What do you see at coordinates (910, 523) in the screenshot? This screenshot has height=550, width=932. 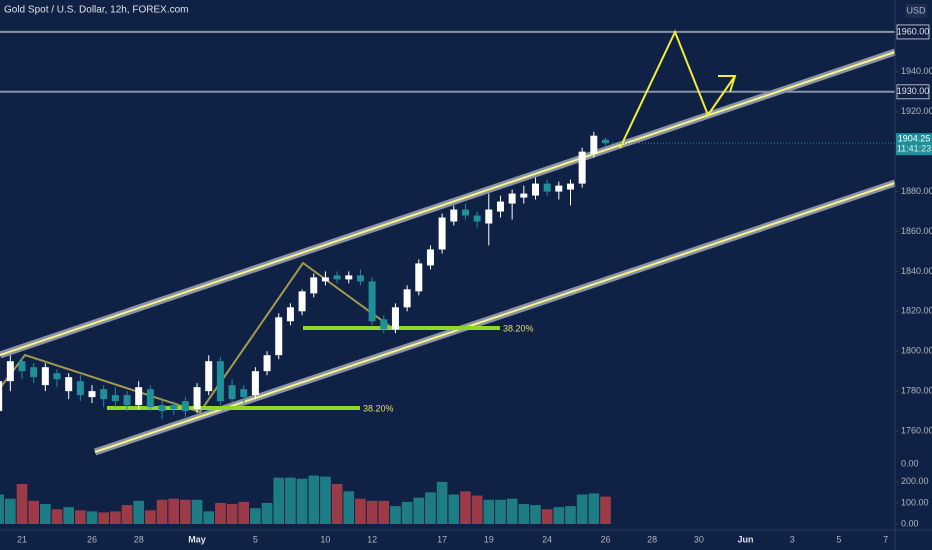 I see `y2-tick-label: 0.00` at bounding box center [910, 523].